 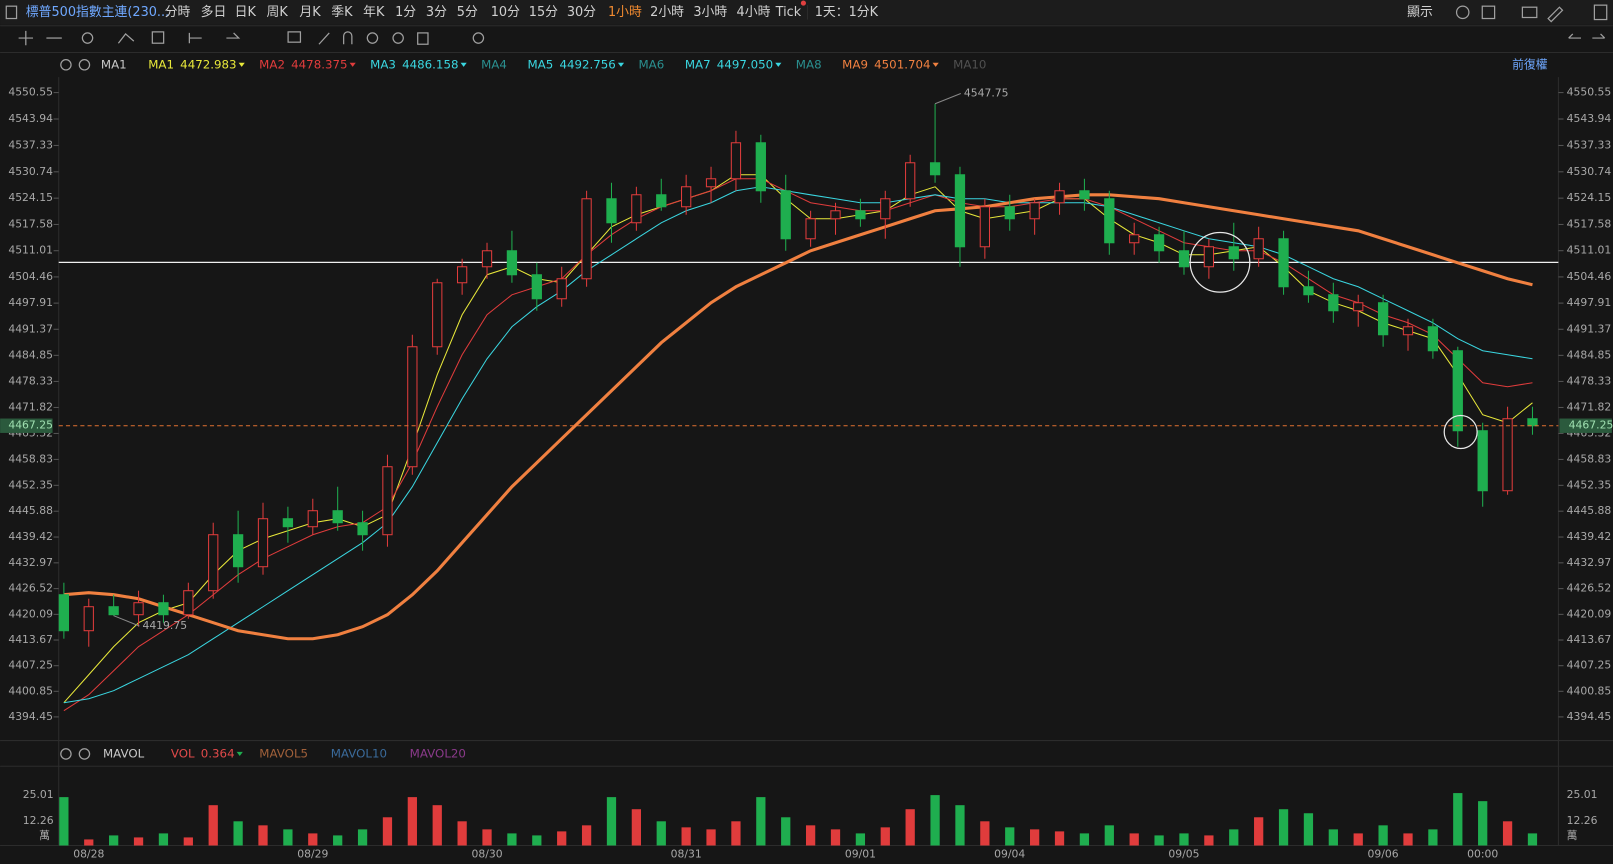 What do you see at coordinates (1575, 36) in the screenshot?
I see `undo` at bounding box center [1575, 36].